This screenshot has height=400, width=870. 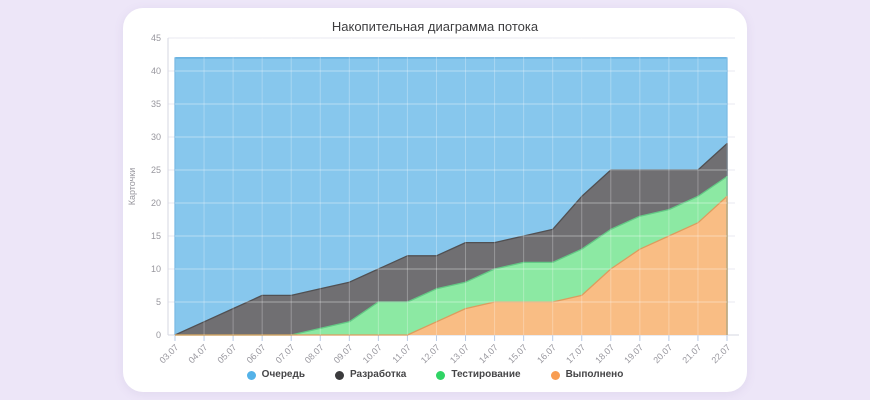 I want to click on y-tick-label: 45, so click(x=156, y=38).